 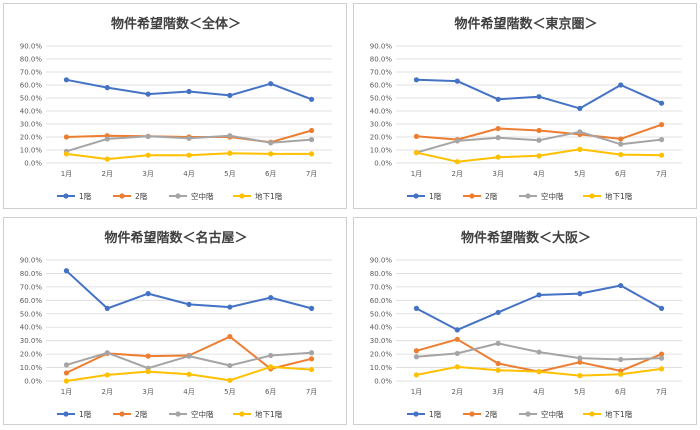 I want to click on y-tick-label: 0.0%, so click(x=383, y=382).